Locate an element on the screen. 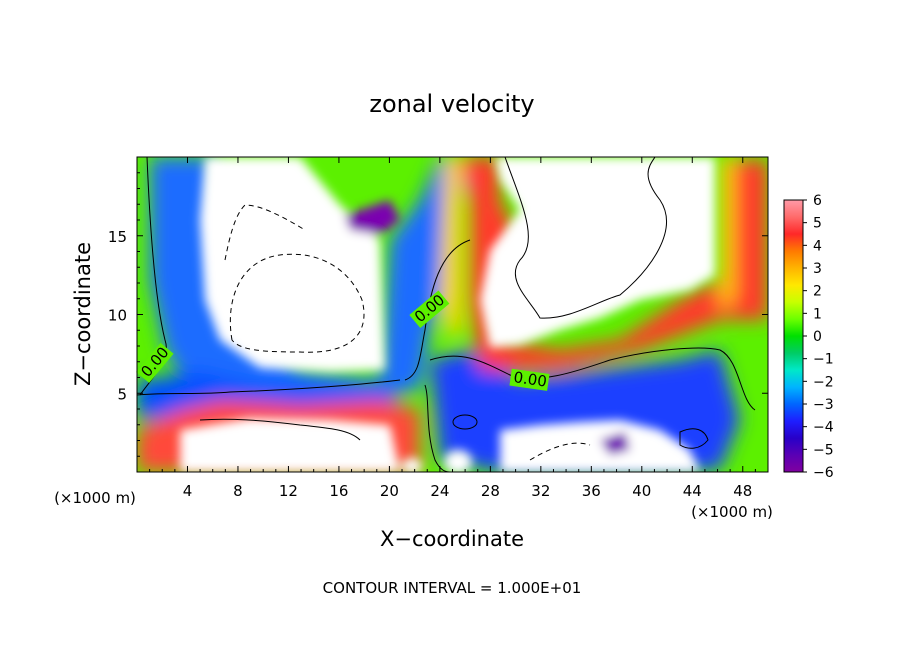 This screenshot has height=654, width=904. colorbar-label: −1 is located at coordinates (823, 360).